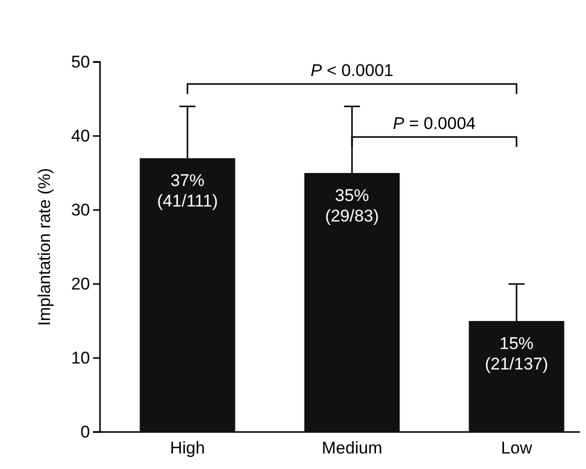 The height and width of the screenshot is (469, 586). Describe the element at coordinates (85, 432) in the screenshot. I see `y-tick-label: 0` at that location.